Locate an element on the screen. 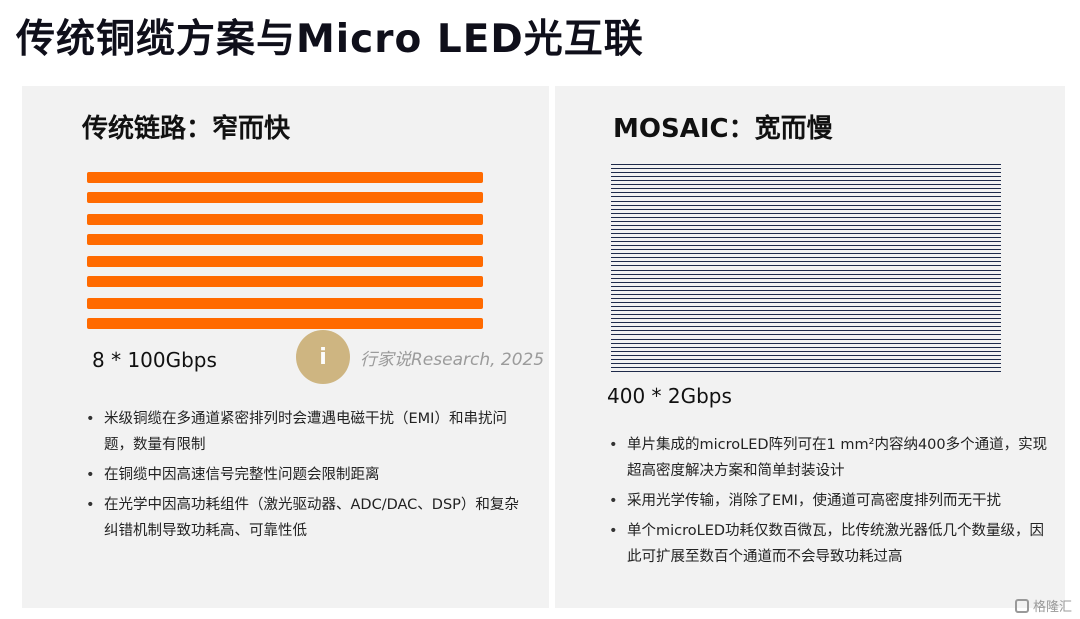 Image resolution: width=1080 pixels, height=619 pixels. research-logo-icon: i is located at coordinates (323, 357).